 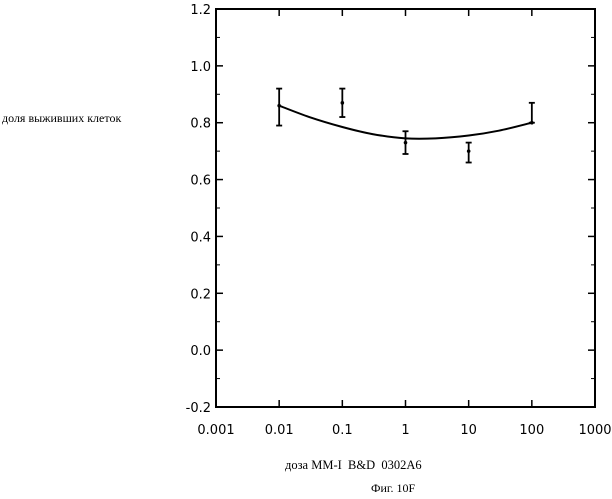 I want to click on y-axis-label: доля выживших клеток, so click(x=61, y=118).